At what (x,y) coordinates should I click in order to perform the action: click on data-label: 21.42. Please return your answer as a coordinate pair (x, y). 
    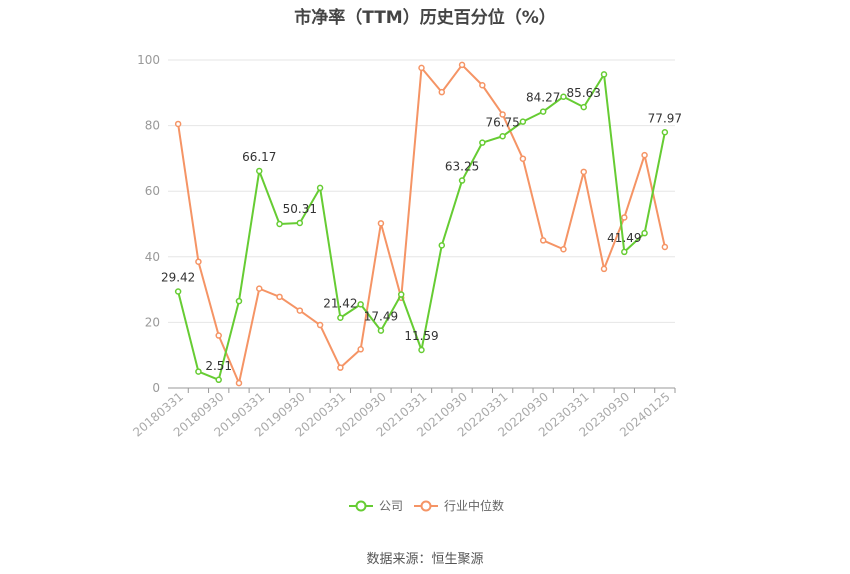
    Looking at the image, I should click on (340, 304).